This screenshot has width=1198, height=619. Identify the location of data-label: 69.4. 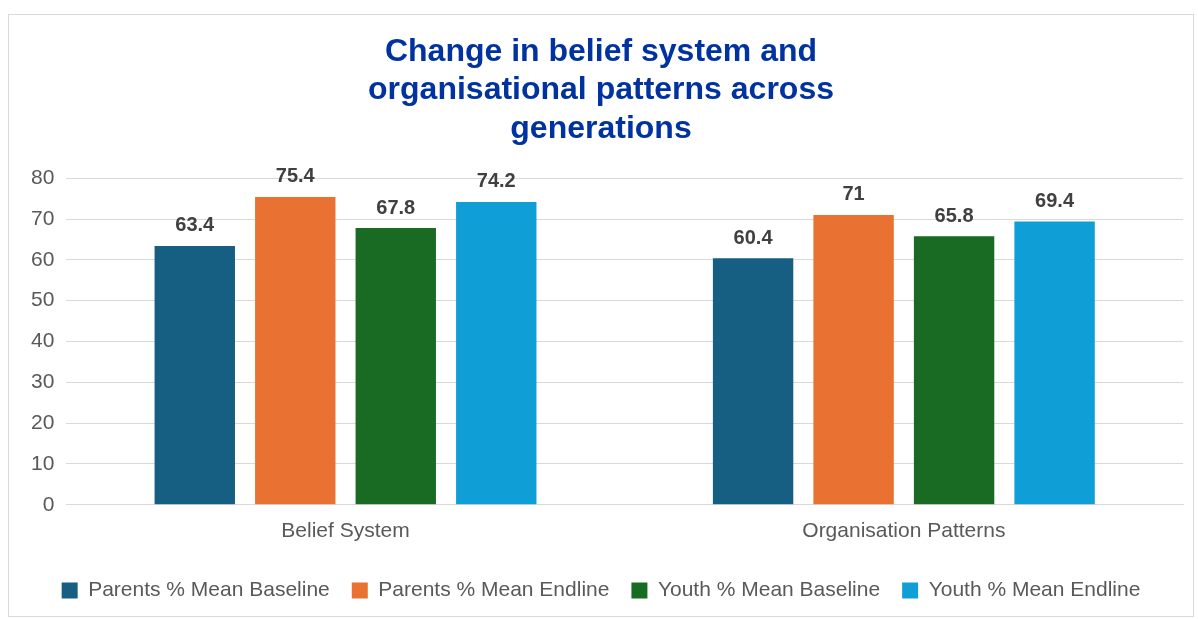
(1055, 199).